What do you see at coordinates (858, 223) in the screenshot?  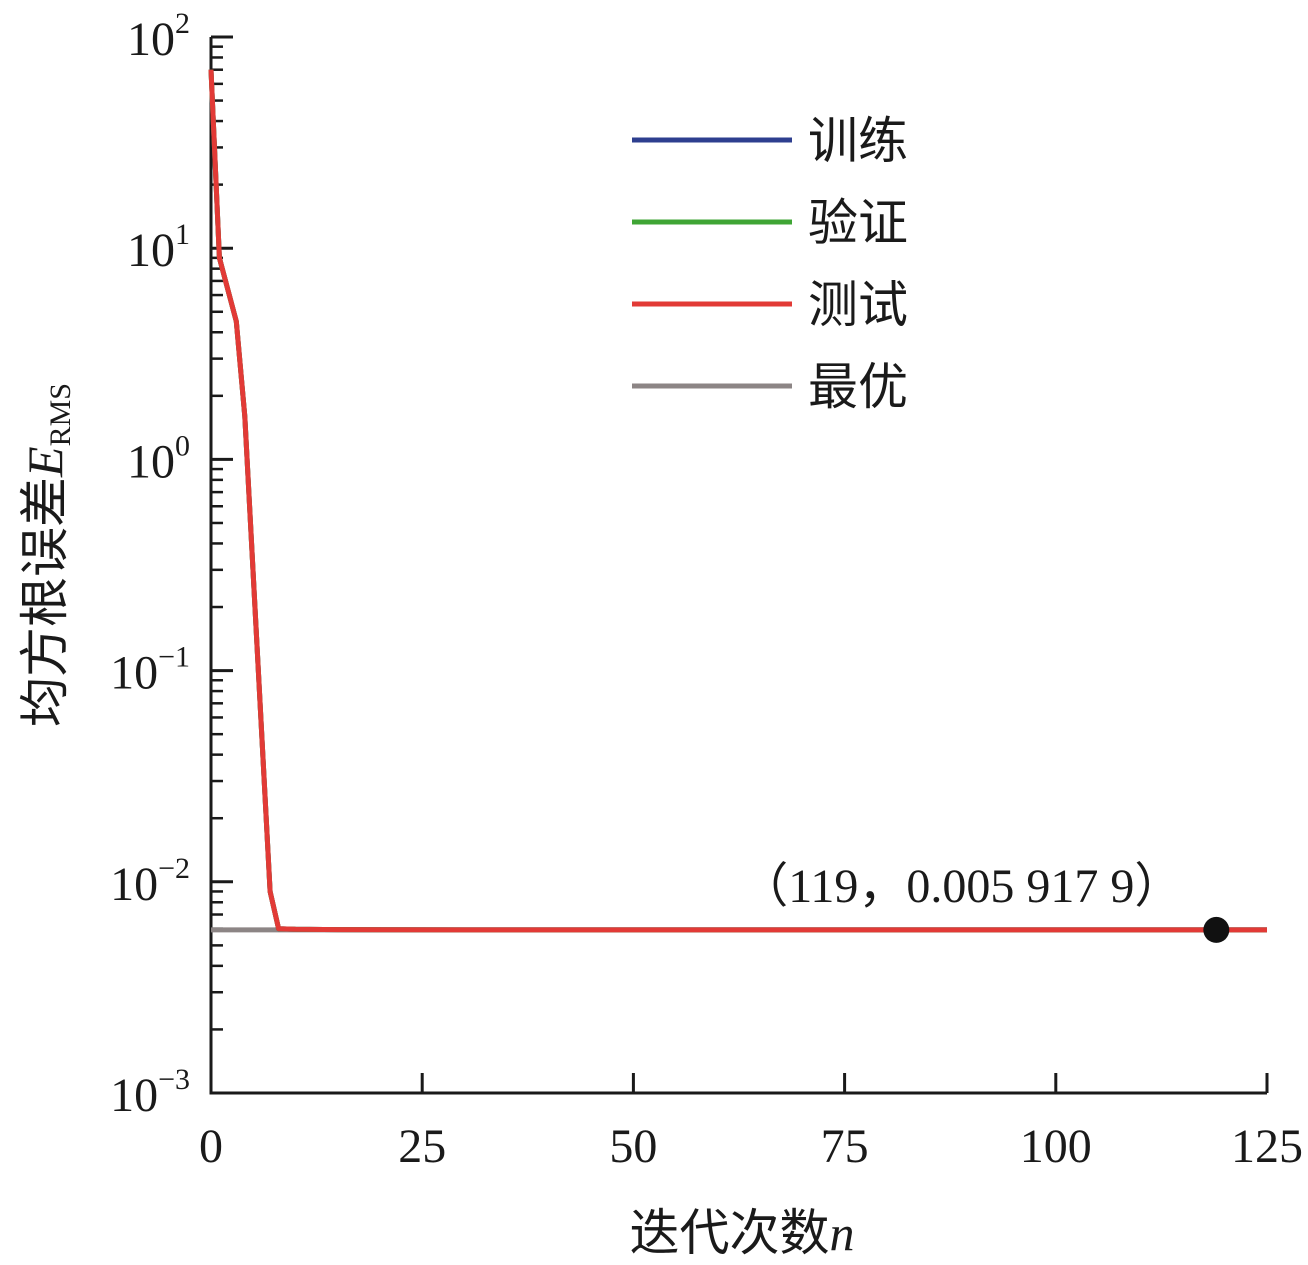 I see `legend-label: 验证` at bounding box center [858, 223].